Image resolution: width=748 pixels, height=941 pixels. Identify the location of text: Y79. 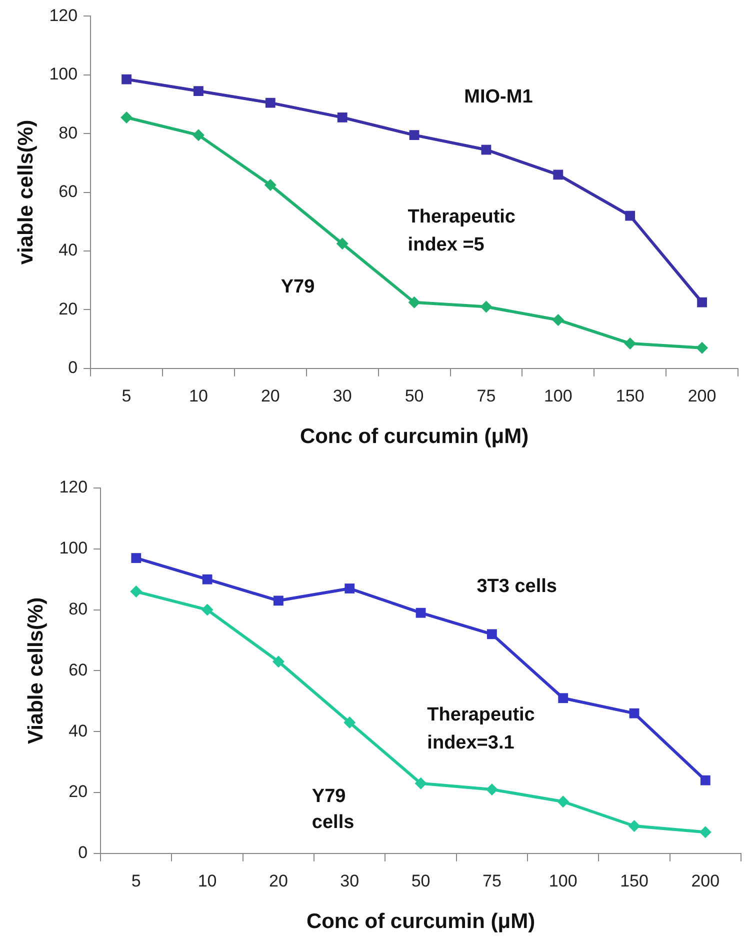
(297, 287).